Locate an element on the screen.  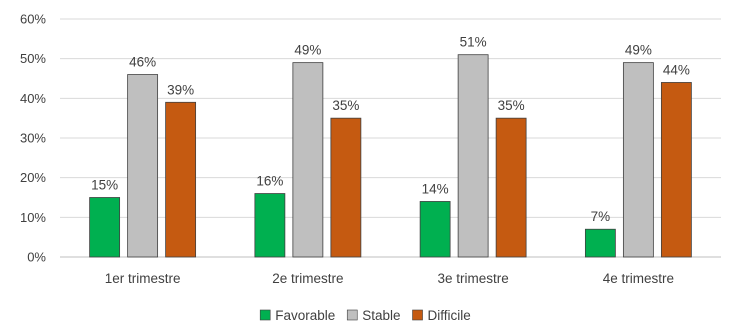
y-tick-label: 60% is located at coordinates (33, 19).